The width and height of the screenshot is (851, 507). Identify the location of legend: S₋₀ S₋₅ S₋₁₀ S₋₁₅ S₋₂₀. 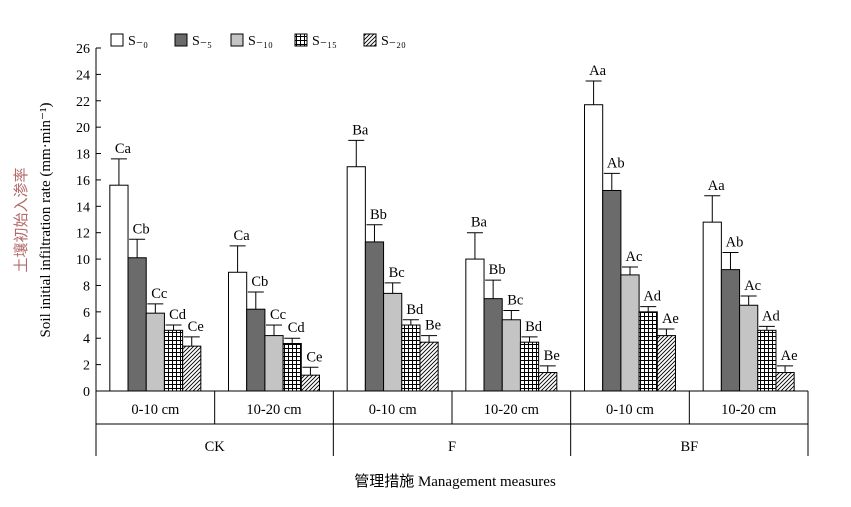
(258, 41).